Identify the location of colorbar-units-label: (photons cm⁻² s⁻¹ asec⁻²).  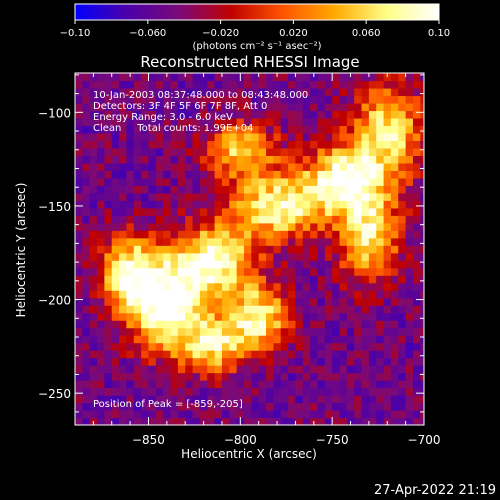
(256, 46).